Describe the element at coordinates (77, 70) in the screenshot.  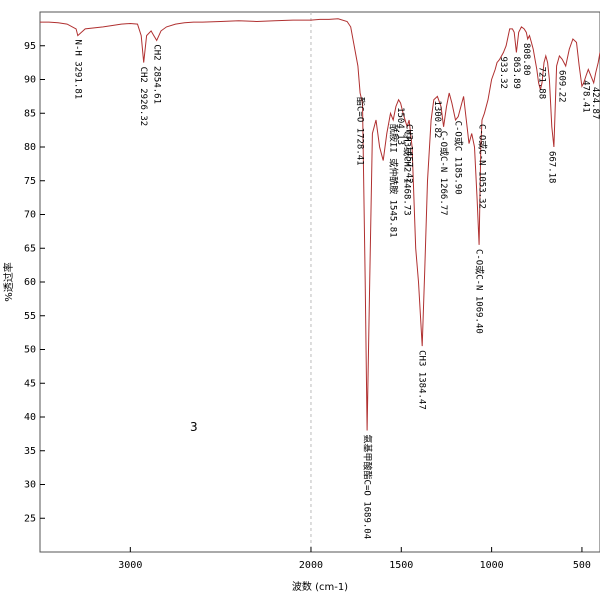
I see `peak-label: N-H 3291.81` at that location.